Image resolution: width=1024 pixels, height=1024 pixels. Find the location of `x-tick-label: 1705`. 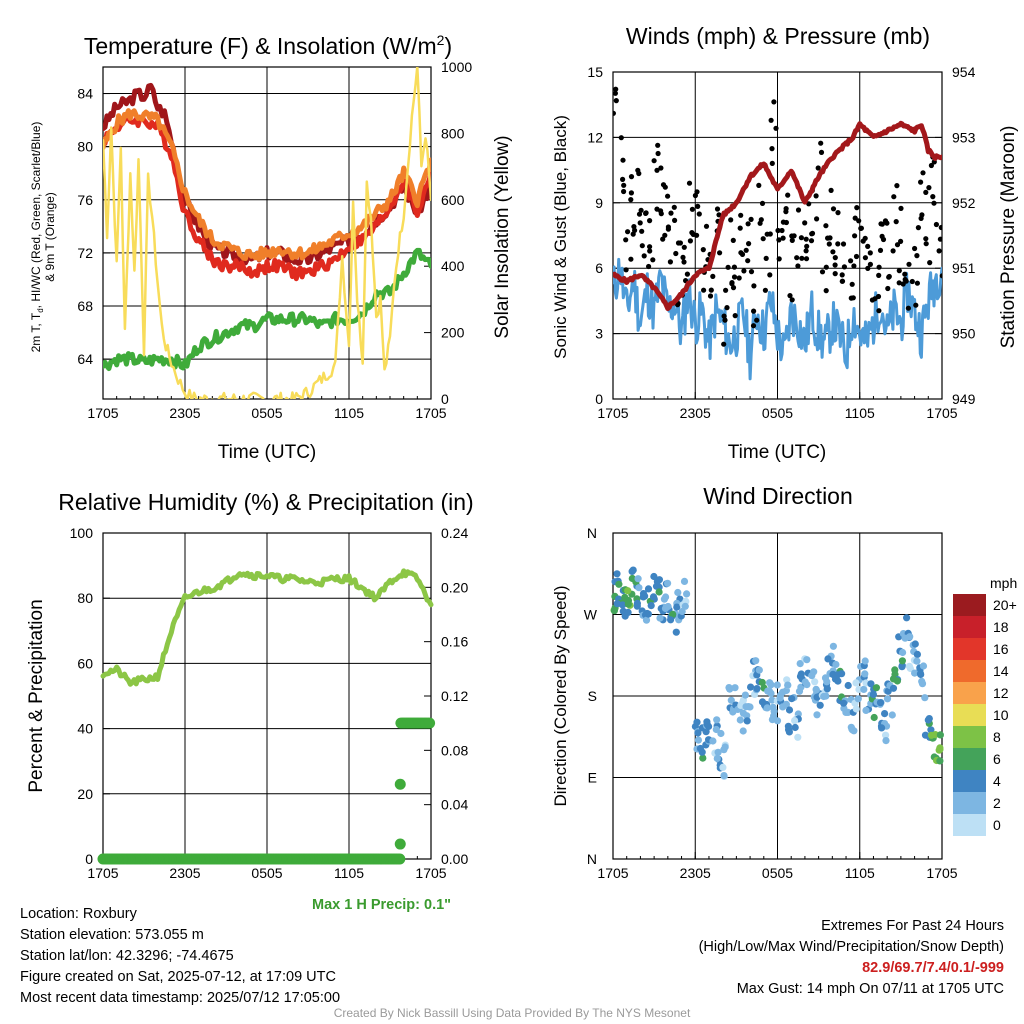

x-tick-label: 1705 is located at coordinates (102, 873).